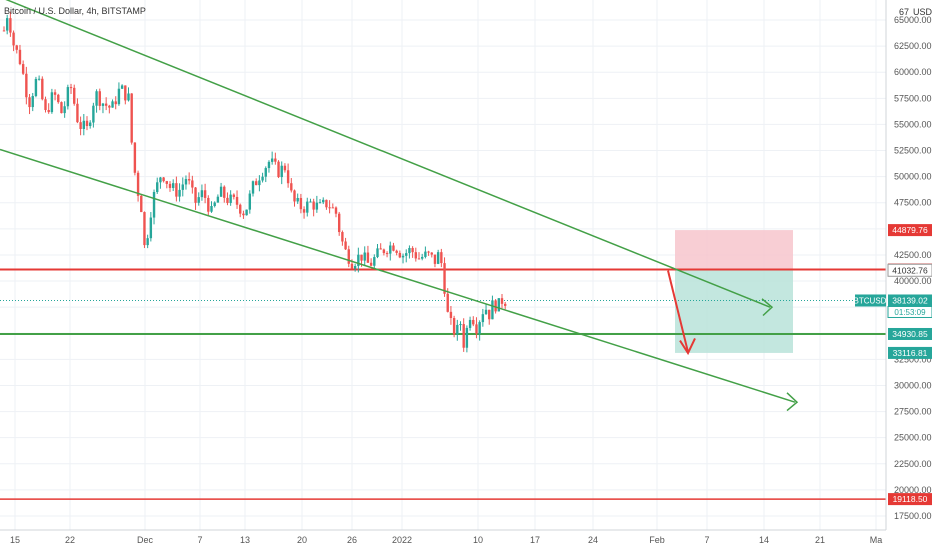  I want to click on price-label-text: 34930.85, so click(910, 334).